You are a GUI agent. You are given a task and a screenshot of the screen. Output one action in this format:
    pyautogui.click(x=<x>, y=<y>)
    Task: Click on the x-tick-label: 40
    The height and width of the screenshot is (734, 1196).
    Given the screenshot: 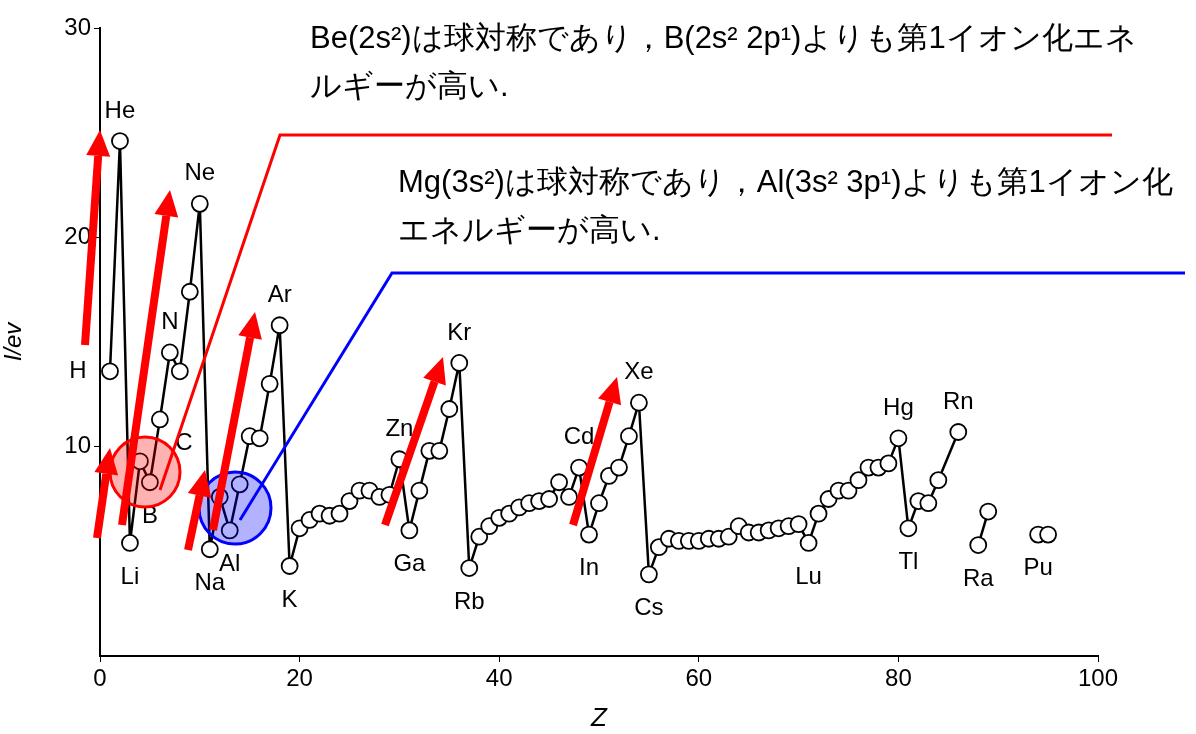 What is the action you would take?
    pyautogui.click(x=499, y=678)
    